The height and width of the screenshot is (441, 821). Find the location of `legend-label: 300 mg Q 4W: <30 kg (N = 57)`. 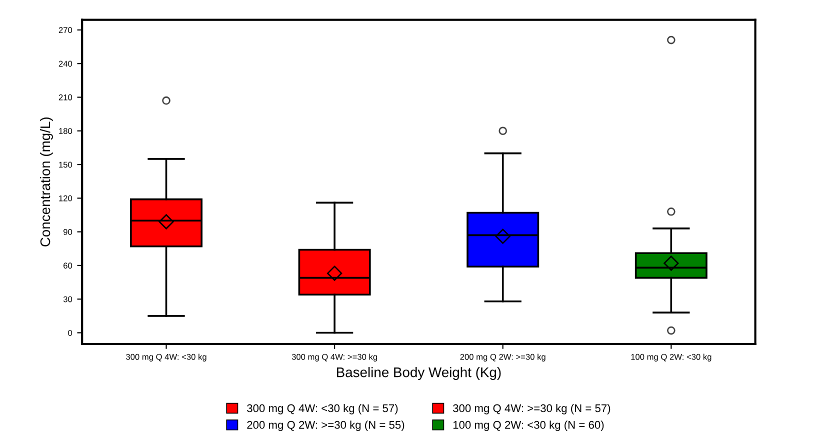

legend-label: 300 mg Q 4W: <30 kg (N = 57) is located at coordinates (322, 409).